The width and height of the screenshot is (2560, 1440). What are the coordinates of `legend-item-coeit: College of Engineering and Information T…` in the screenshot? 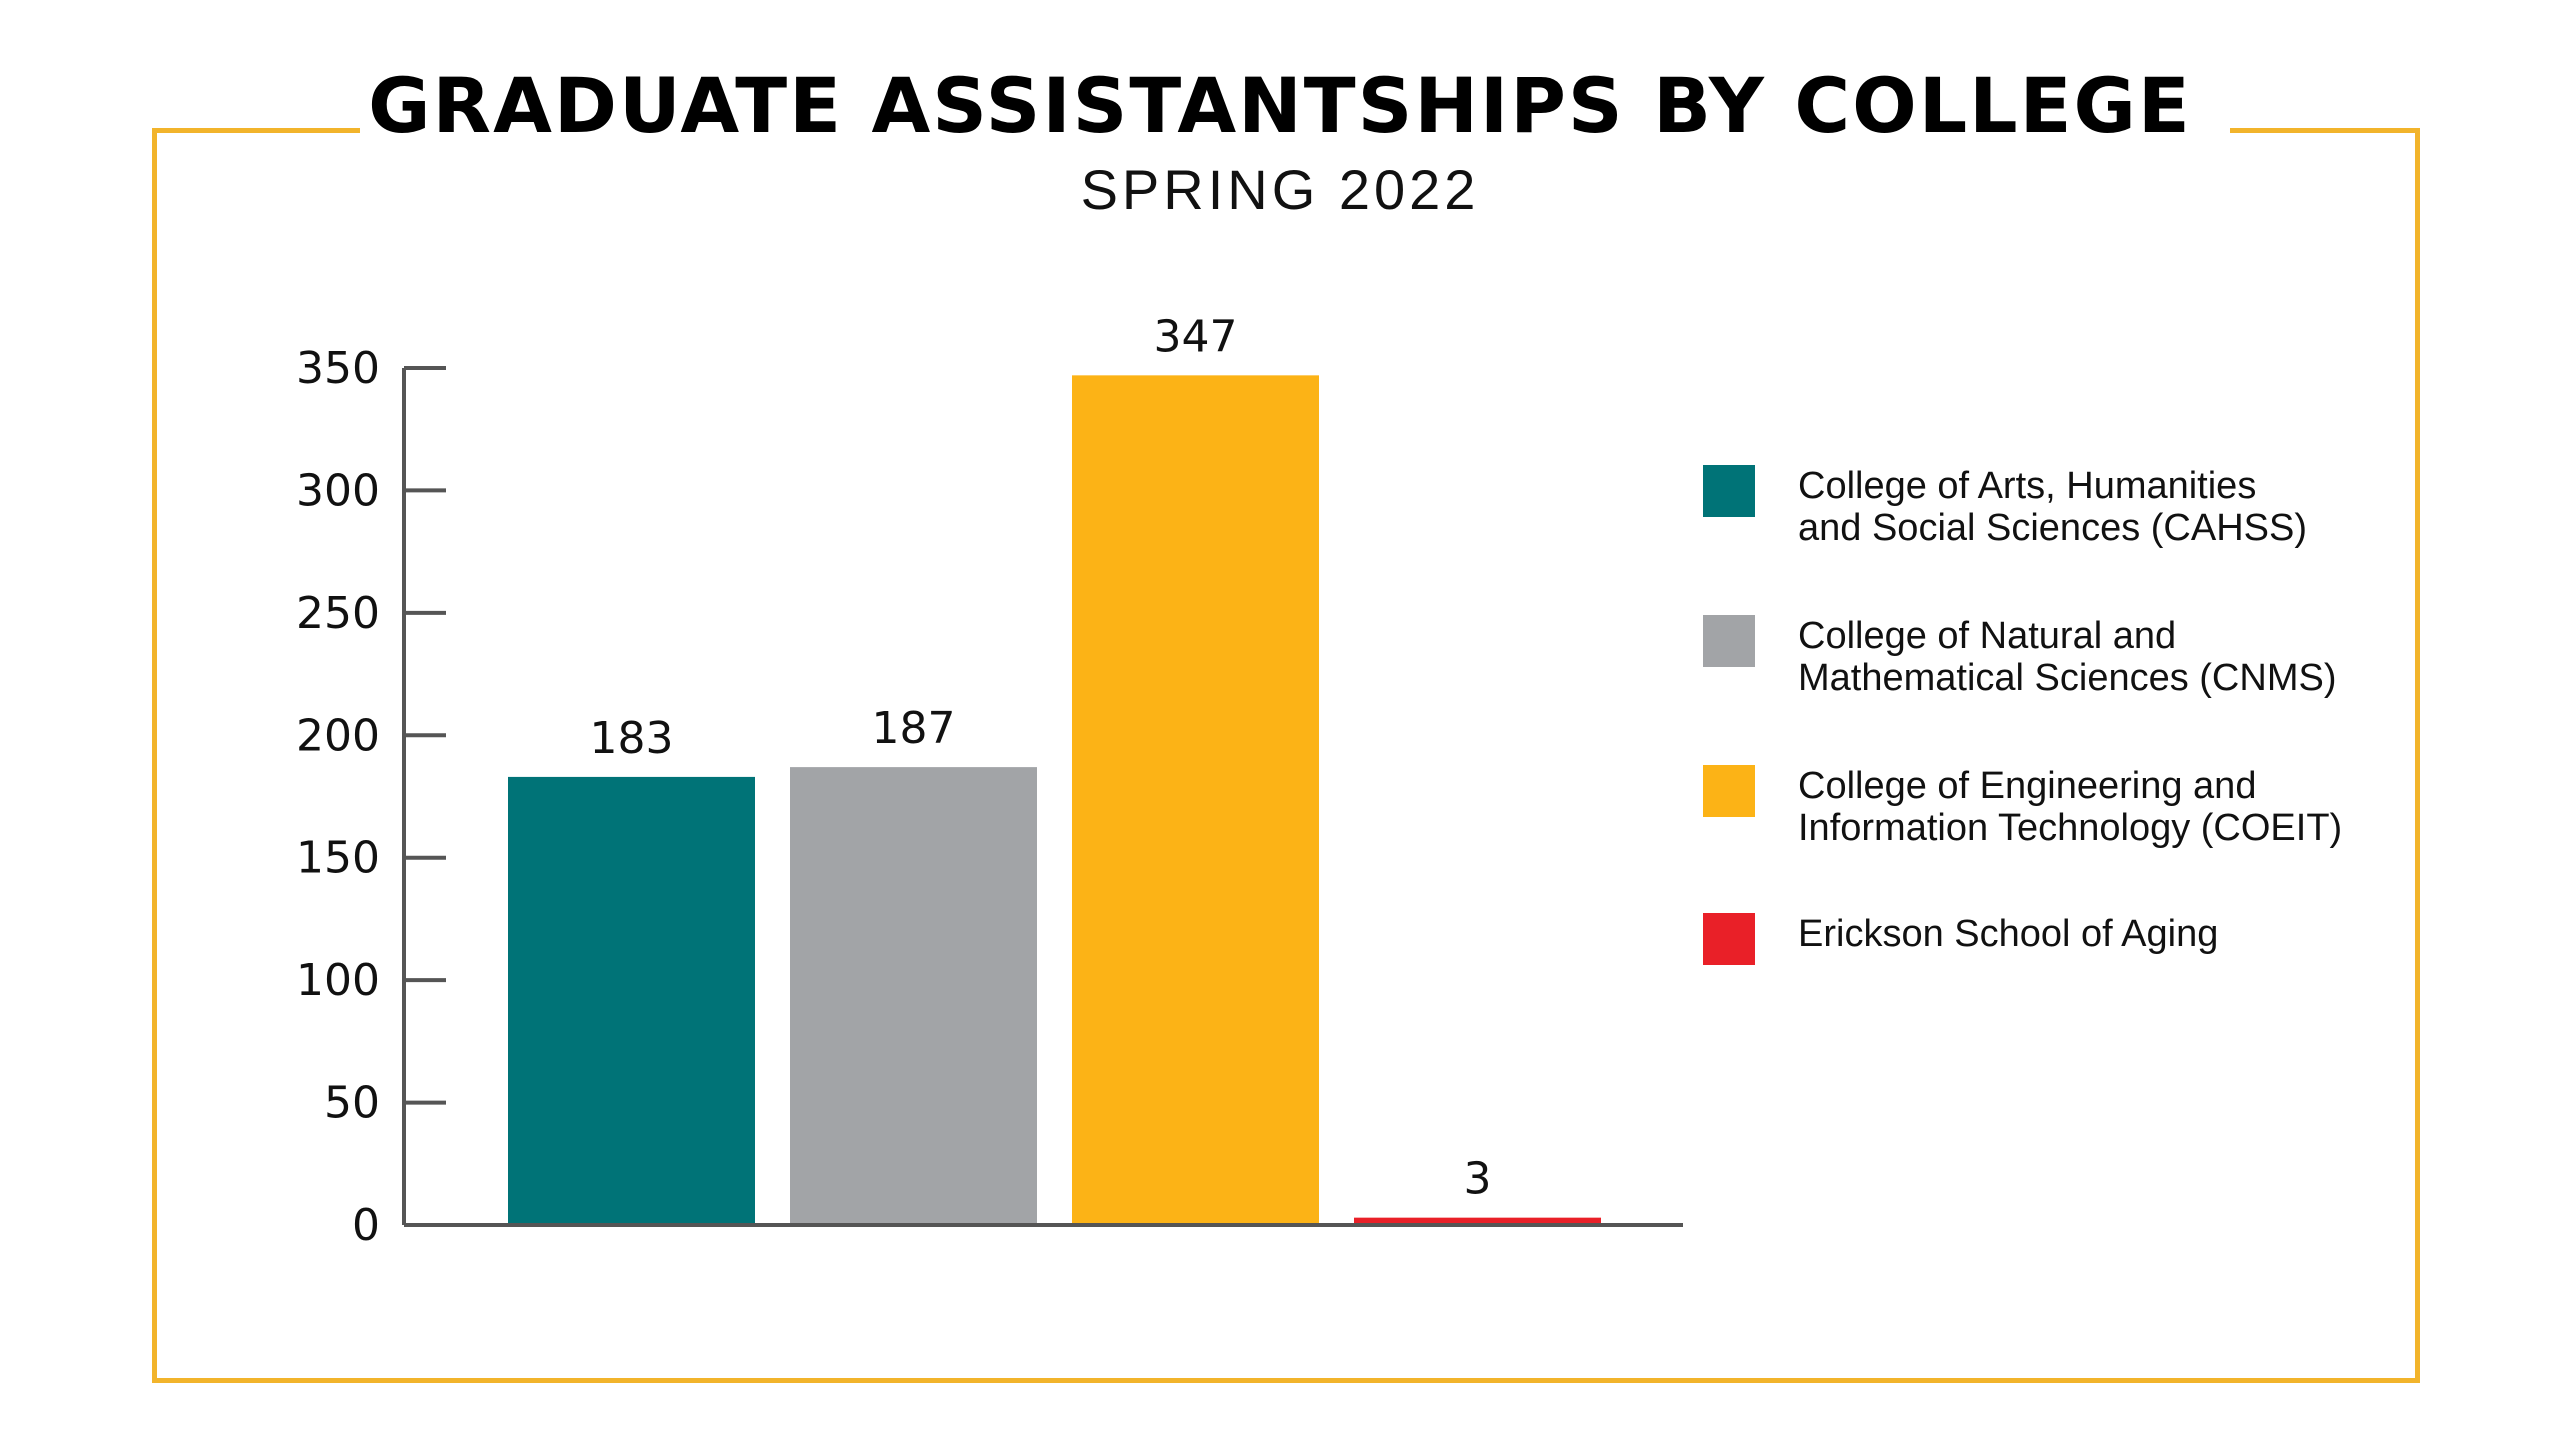 It's located at (2050, 807).